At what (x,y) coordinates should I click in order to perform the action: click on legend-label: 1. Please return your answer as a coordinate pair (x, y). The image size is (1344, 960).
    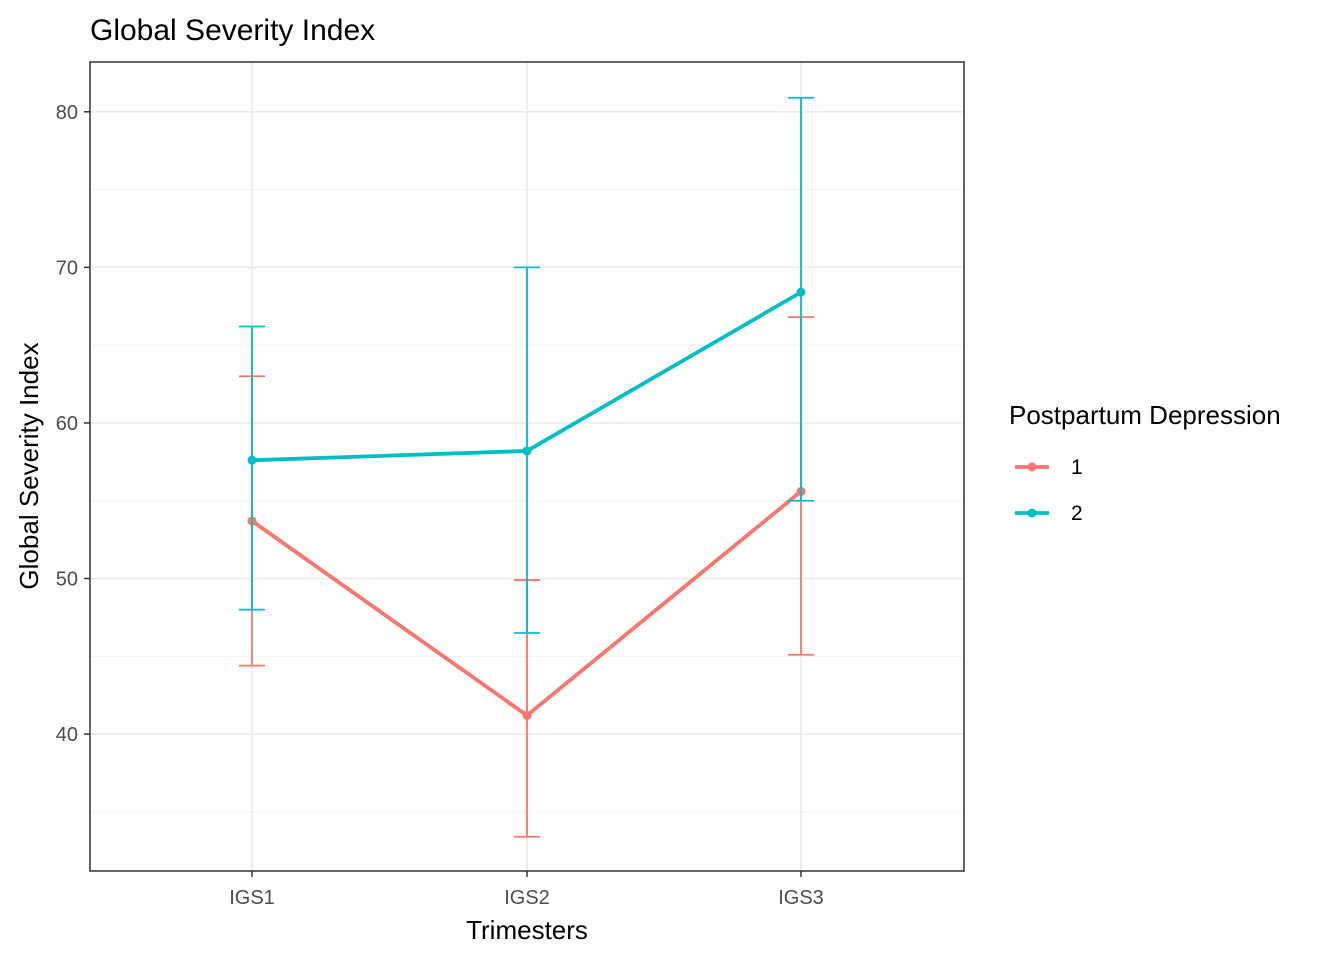
    Looking at the image, I should click on (1077, 467).